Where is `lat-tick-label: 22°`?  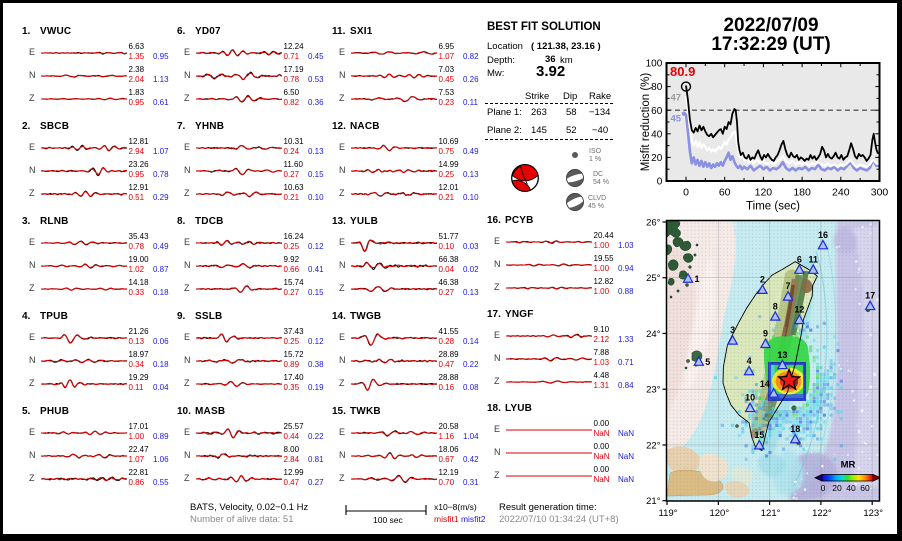 lat-tick-label: 22° is located at coordinates (653, 445).